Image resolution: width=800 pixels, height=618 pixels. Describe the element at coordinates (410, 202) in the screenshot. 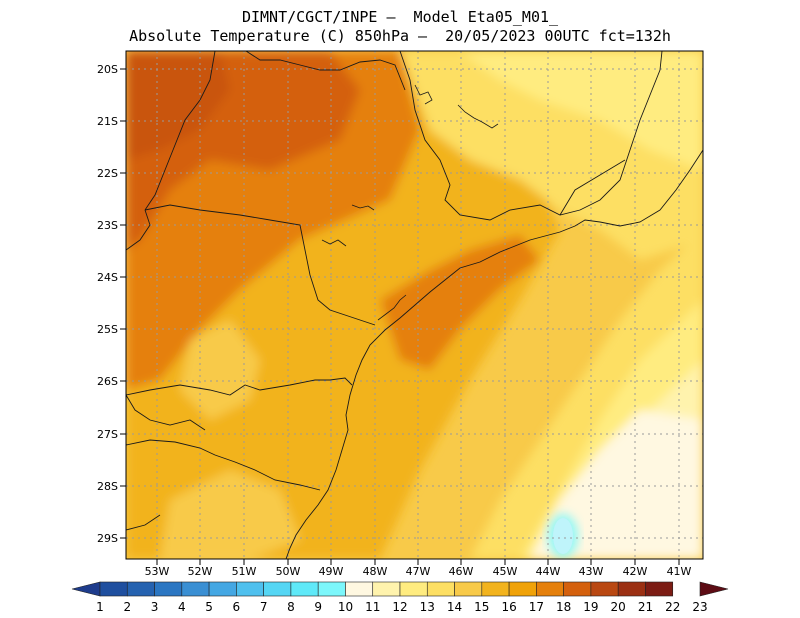

I see `lakes` at that location.